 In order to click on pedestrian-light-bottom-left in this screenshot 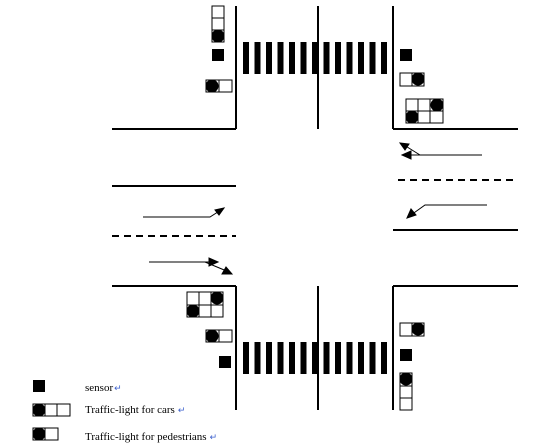, I will do `click(219, 336)`.